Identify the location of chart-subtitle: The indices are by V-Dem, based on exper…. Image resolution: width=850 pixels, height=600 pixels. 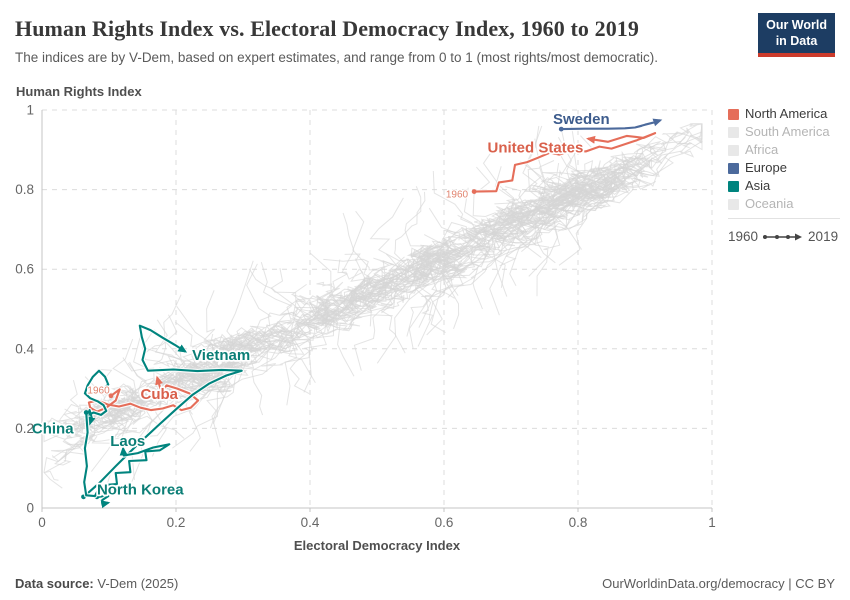
(337, 57).